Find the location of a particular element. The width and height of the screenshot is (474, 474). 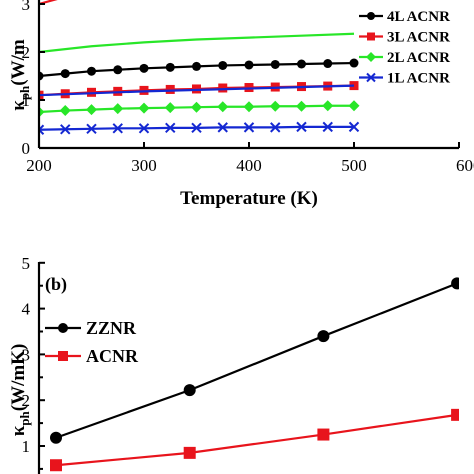

panel-a-x-tick-label: 400 is located at coordinates (249, 165).